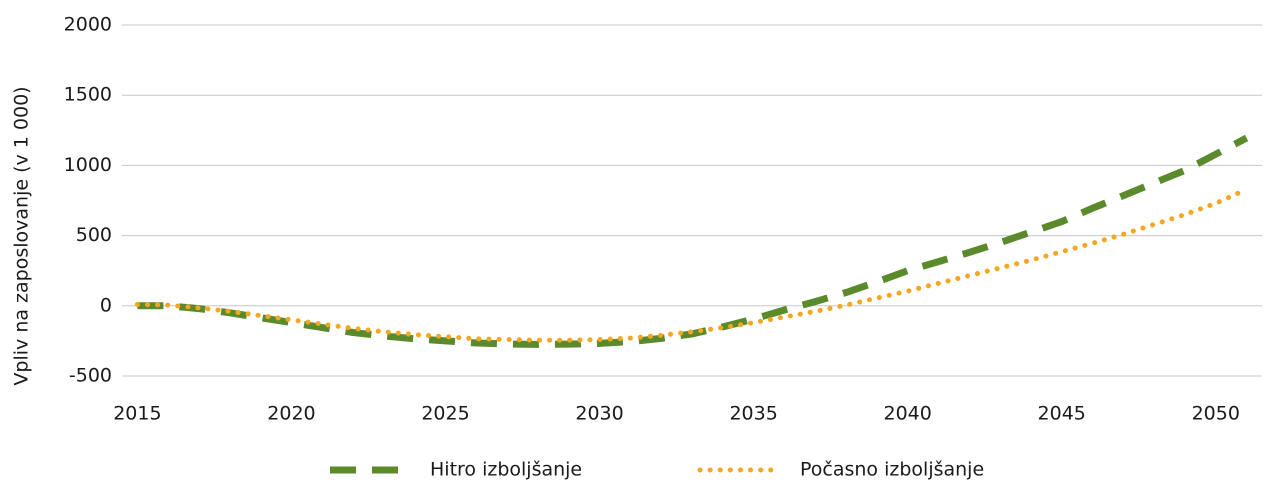 Image resolution: width=1264 pixels, height=486 pixels. What do you see at coordinates (137, 414) in the screenshot?
I see `x-tick-label: 2015` at bounding box center [137, 414].